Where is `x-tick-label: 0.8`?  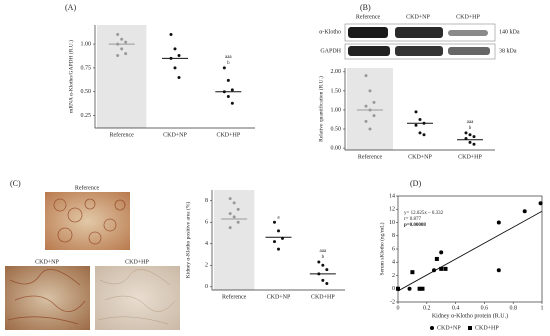 x-tick-label: 0.8 is located at coordinates (513, 308).